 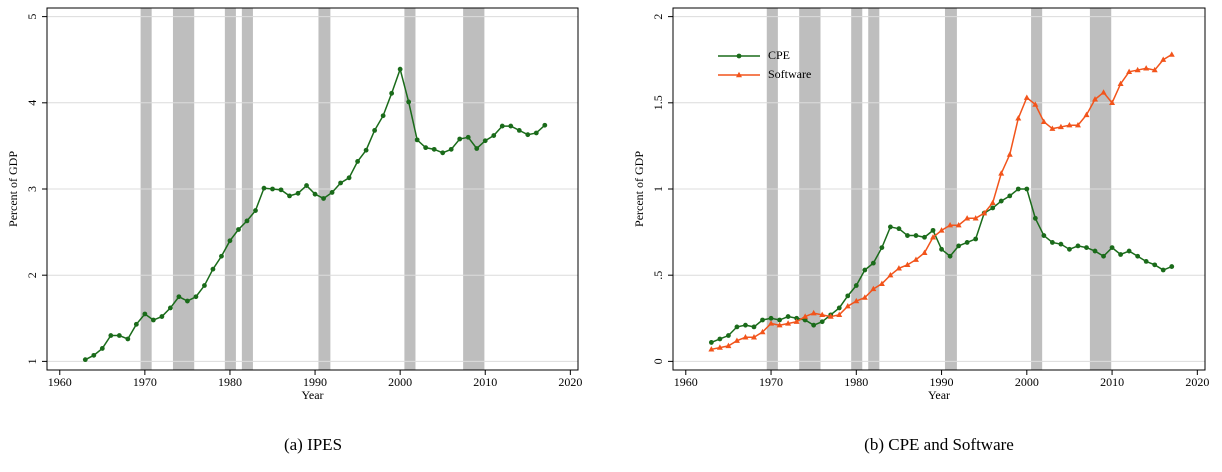 I want to click on y-tick-label: 0, so click(x=658, y=361).